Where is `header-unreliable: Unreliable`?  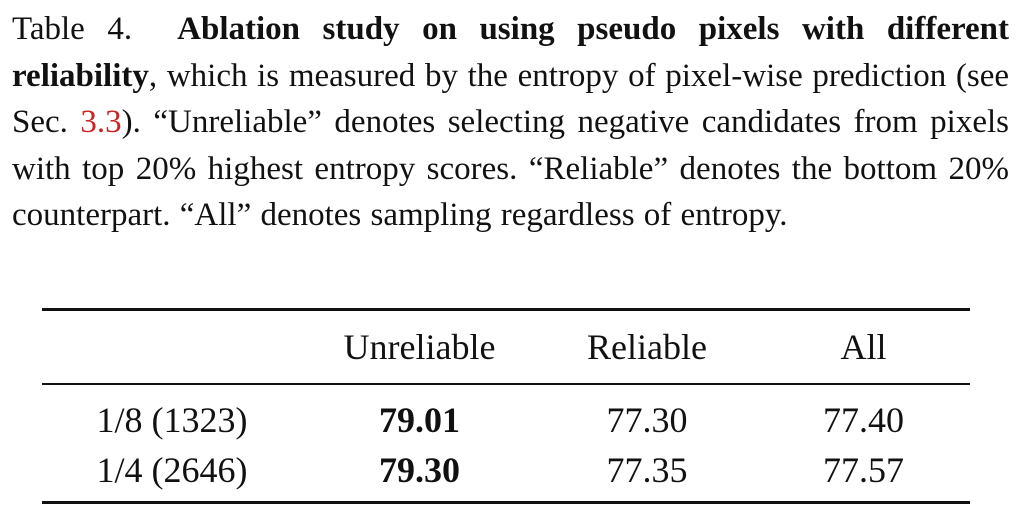
header-unreliable: Unreliable is located at coordinates (419, 346).